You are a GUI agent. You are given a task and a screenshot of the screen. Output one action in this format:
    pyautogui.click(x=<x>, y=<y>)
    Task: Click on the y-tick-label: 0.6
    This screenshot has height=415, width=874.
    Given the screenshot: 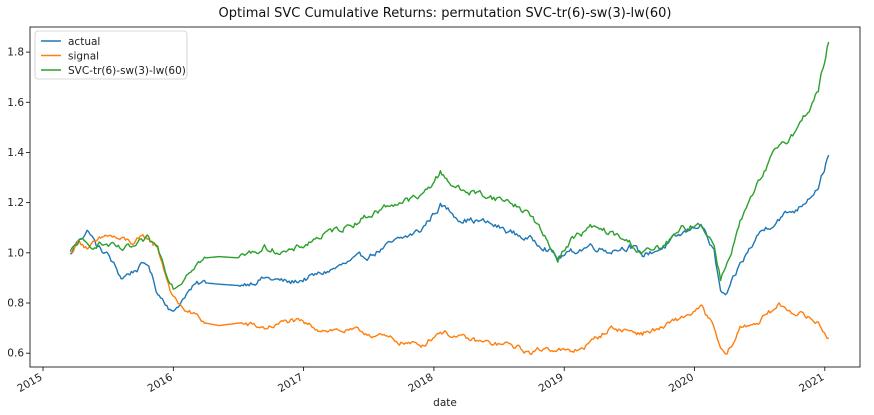 What is the action you would take?
    pyautogui.click(x=15, y=354)
    